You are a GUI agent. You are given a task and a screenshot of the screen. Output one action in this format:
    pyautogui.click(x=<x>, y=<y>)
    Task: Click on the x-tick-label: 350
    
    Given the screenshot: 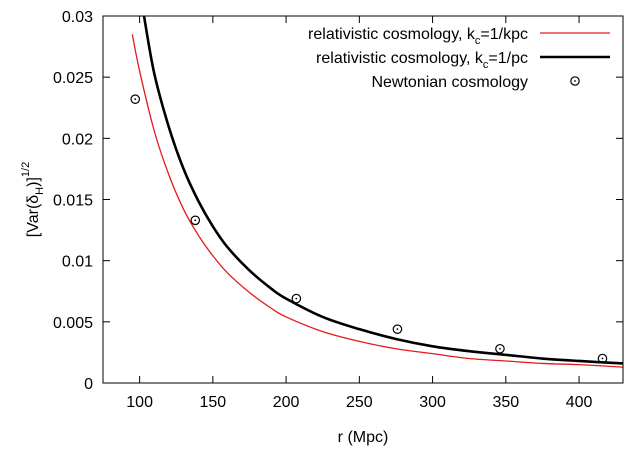 What is the action you would take?
    pyautogui.click(x=505, y=402)
    